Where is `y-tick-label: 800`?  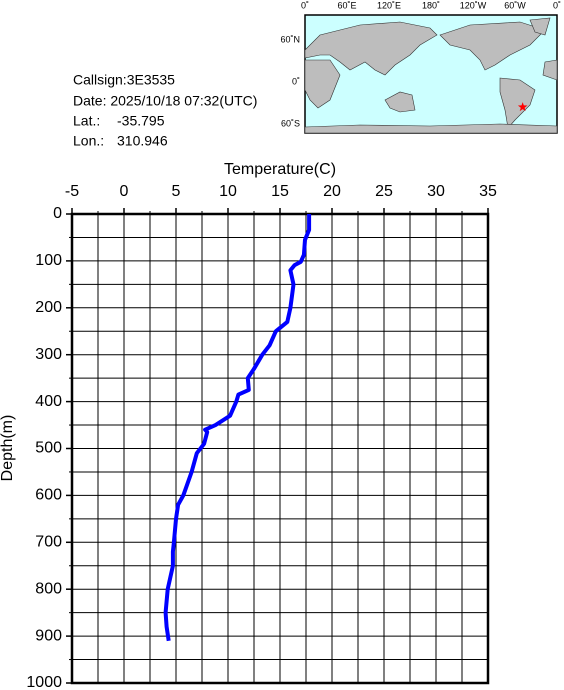
y-tick-label: 800 is located at coordinates (48, 588).